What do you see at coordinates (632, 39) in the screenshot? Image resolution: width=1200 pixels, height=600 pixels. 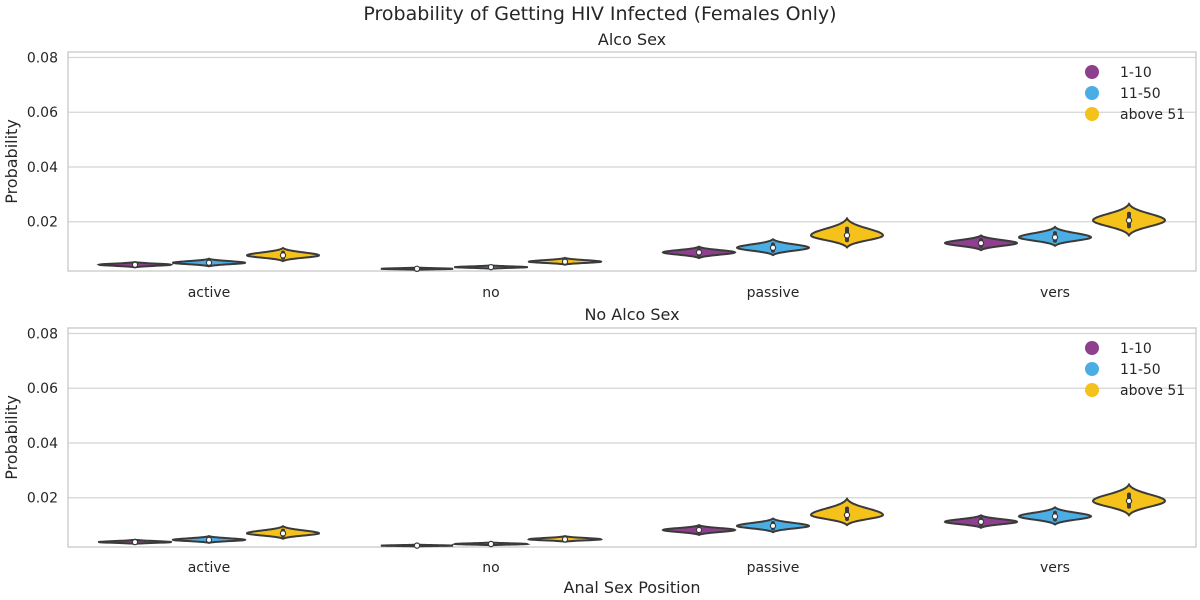 I see `panel-title: Alco Sex` at bounding box center [632, 39].